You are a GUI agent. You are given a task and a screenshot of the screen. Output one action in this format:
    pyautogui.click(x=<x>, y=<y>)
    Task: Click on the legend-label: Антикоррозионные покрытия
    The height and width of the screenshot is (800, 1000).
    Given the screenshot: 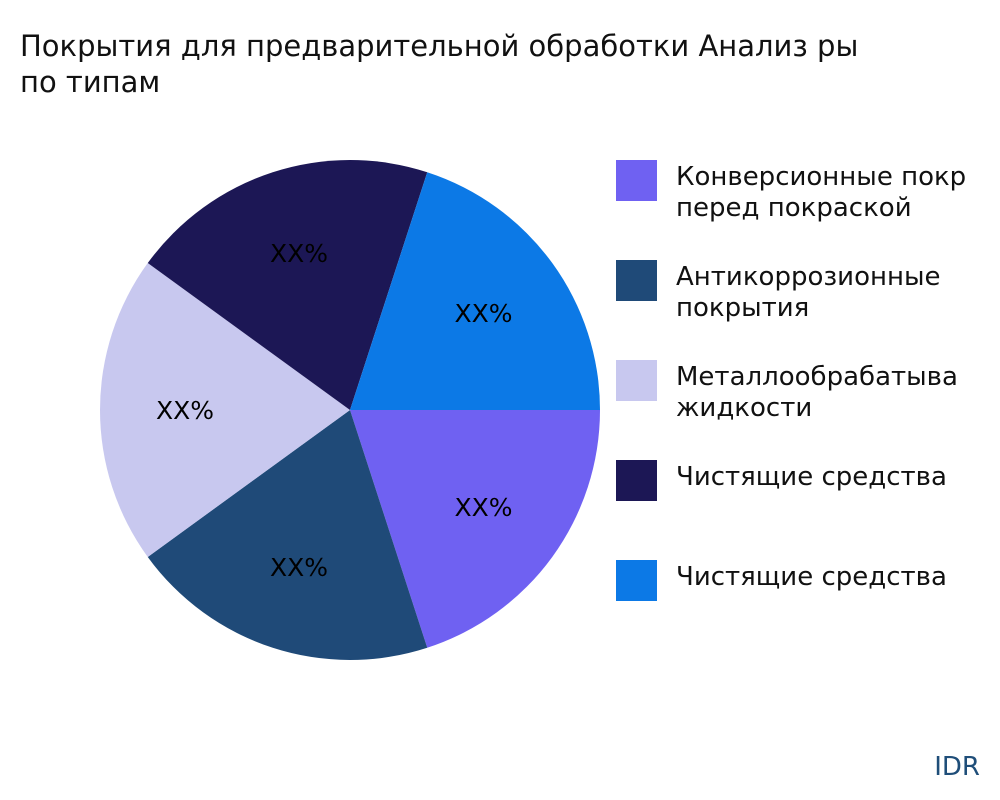 What is the action you would take?
    pyautogui.click(x=808, y=292)
    